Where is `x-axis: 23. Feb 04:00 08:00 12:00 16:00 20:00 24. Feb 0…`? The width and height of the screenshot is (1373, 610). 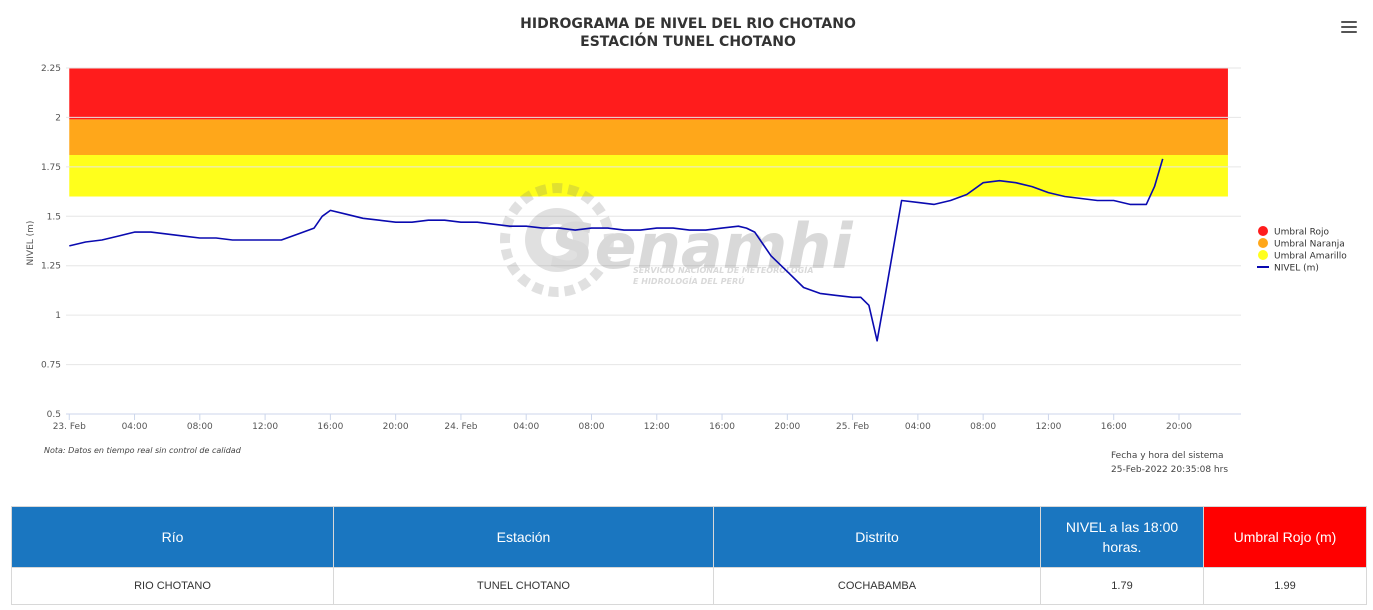 x-axis: 23. Feb 04:00 08:00 12:00 16:00 20:00 24. Feb 0… is located at coordinates (647, 422).